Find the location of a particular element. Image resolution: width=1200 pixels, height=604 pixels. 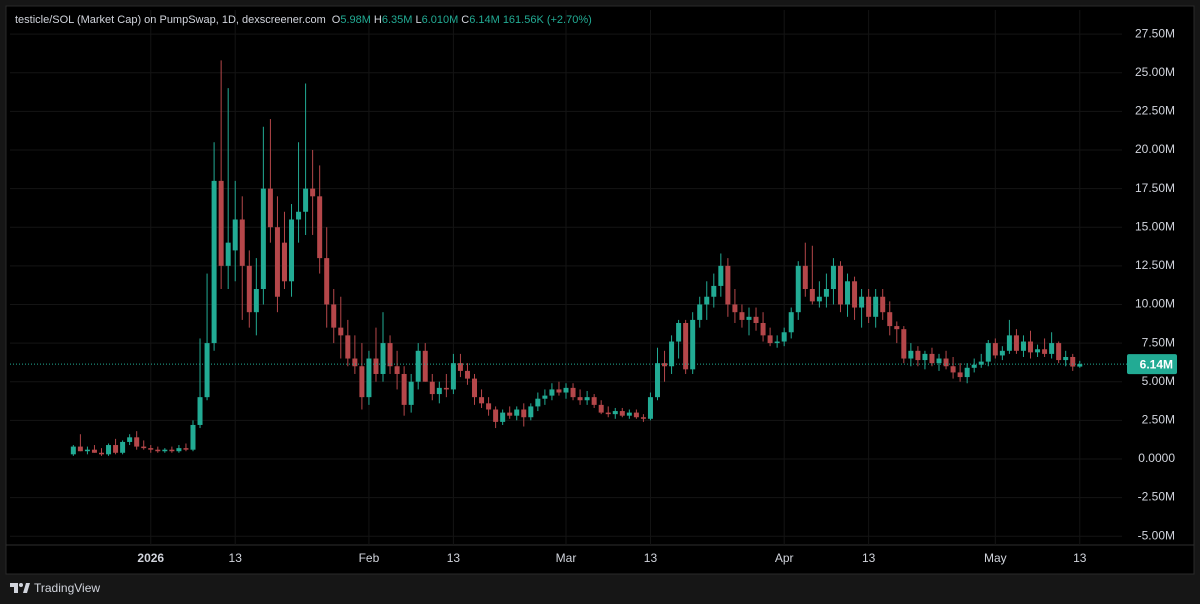

y-tick-label: 25.00M is located at coordinates (1155, 72).